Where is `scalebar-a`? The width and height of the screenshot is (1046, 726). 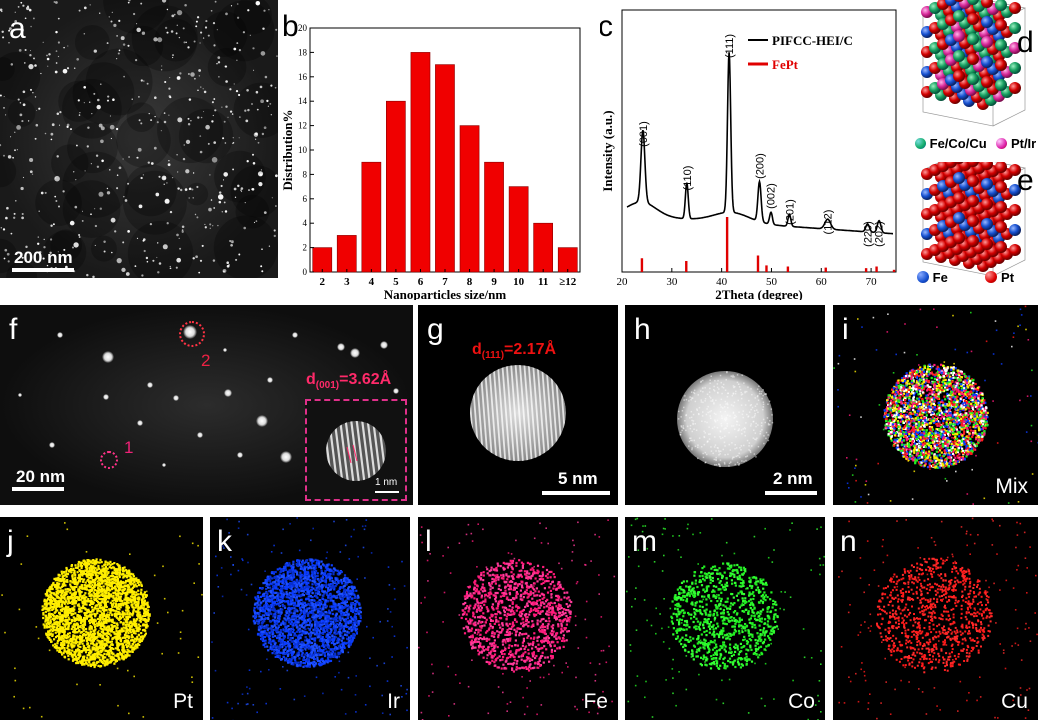 scalebar-a is located at coordinates (43, 270).